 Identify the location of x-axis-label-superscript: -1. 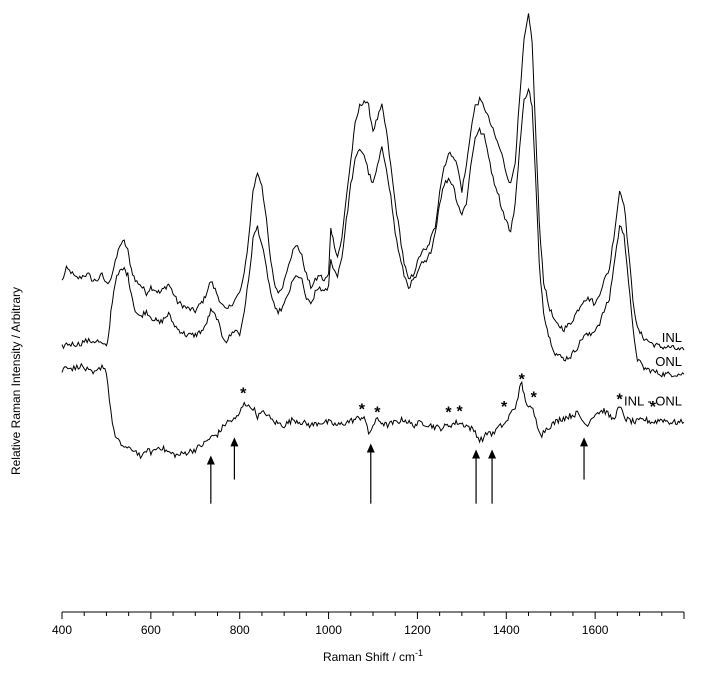
(419, 653).